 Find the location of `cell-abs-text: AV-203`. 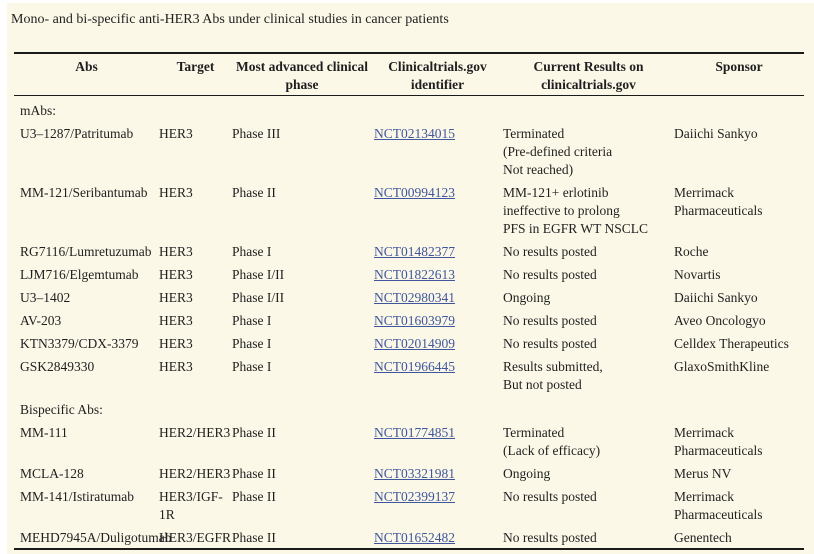

cell-abs-text: AV-203 is located at coordinates (41, 320).